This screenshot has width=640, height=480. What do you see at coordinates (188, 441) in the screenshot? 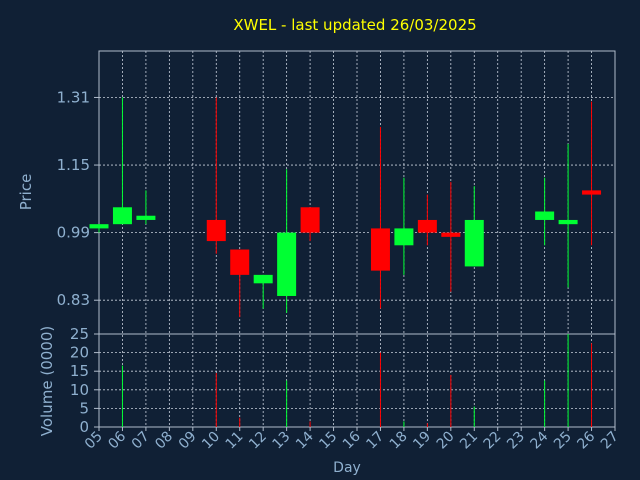
I see `x-tick-label: 09` at bounding box center [188, 441].